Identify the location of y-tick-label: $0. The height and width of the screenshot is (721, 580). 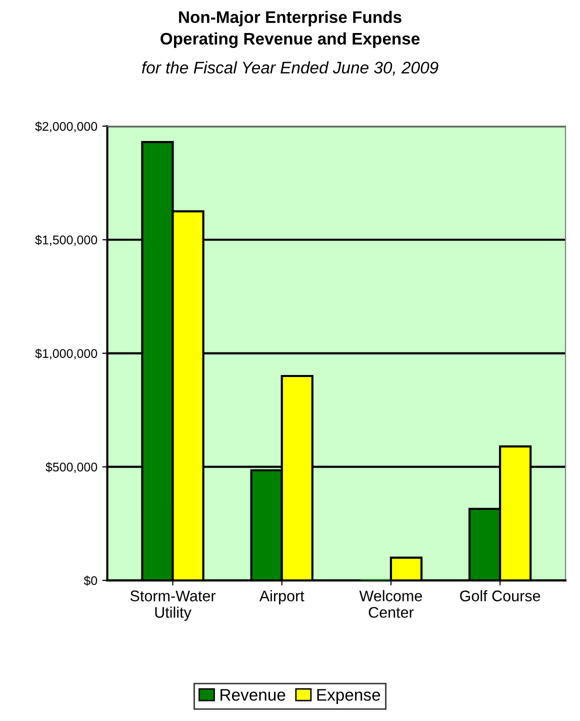
(91, 581).